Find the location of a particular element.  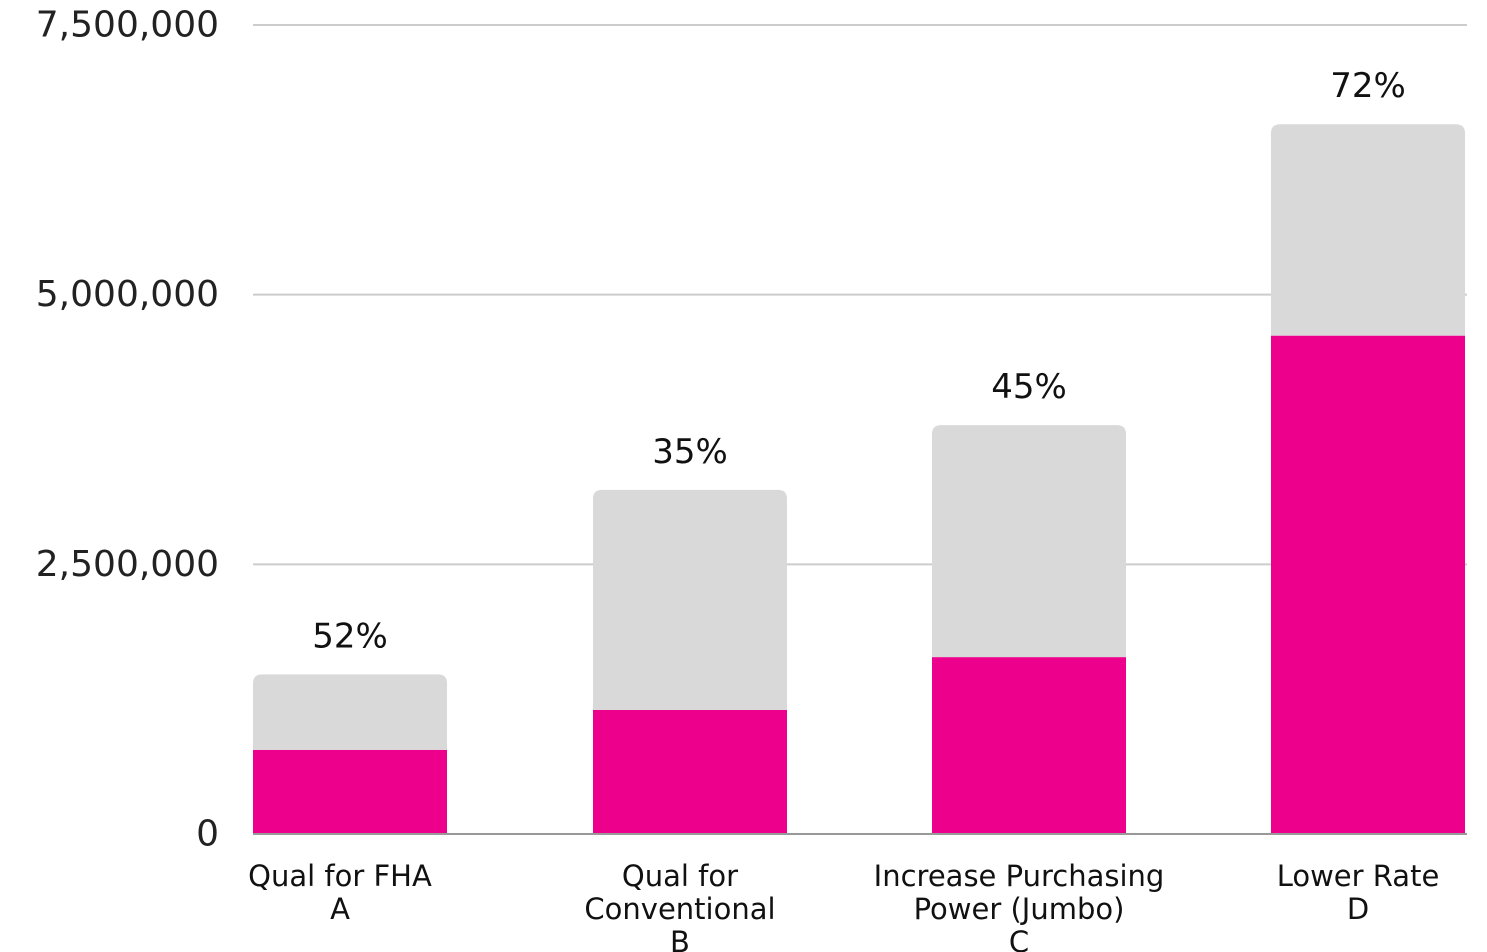

x-category-label-line: Power (Jumbo) is located at coordinates (1019, 909).